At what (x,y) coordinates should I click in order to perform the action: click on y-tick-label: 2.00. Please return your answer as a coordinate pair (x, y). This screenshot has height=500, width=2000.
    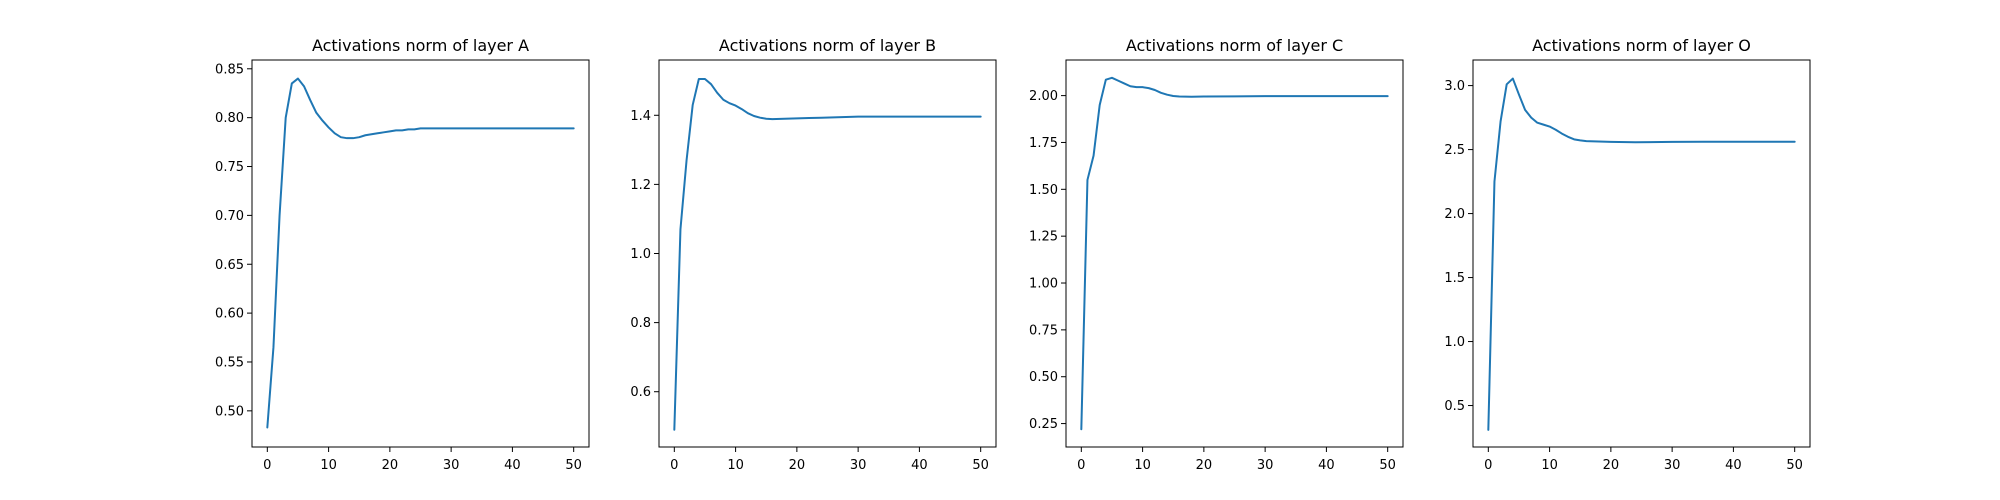
    Looking at the image, I should click on (1043, 96).